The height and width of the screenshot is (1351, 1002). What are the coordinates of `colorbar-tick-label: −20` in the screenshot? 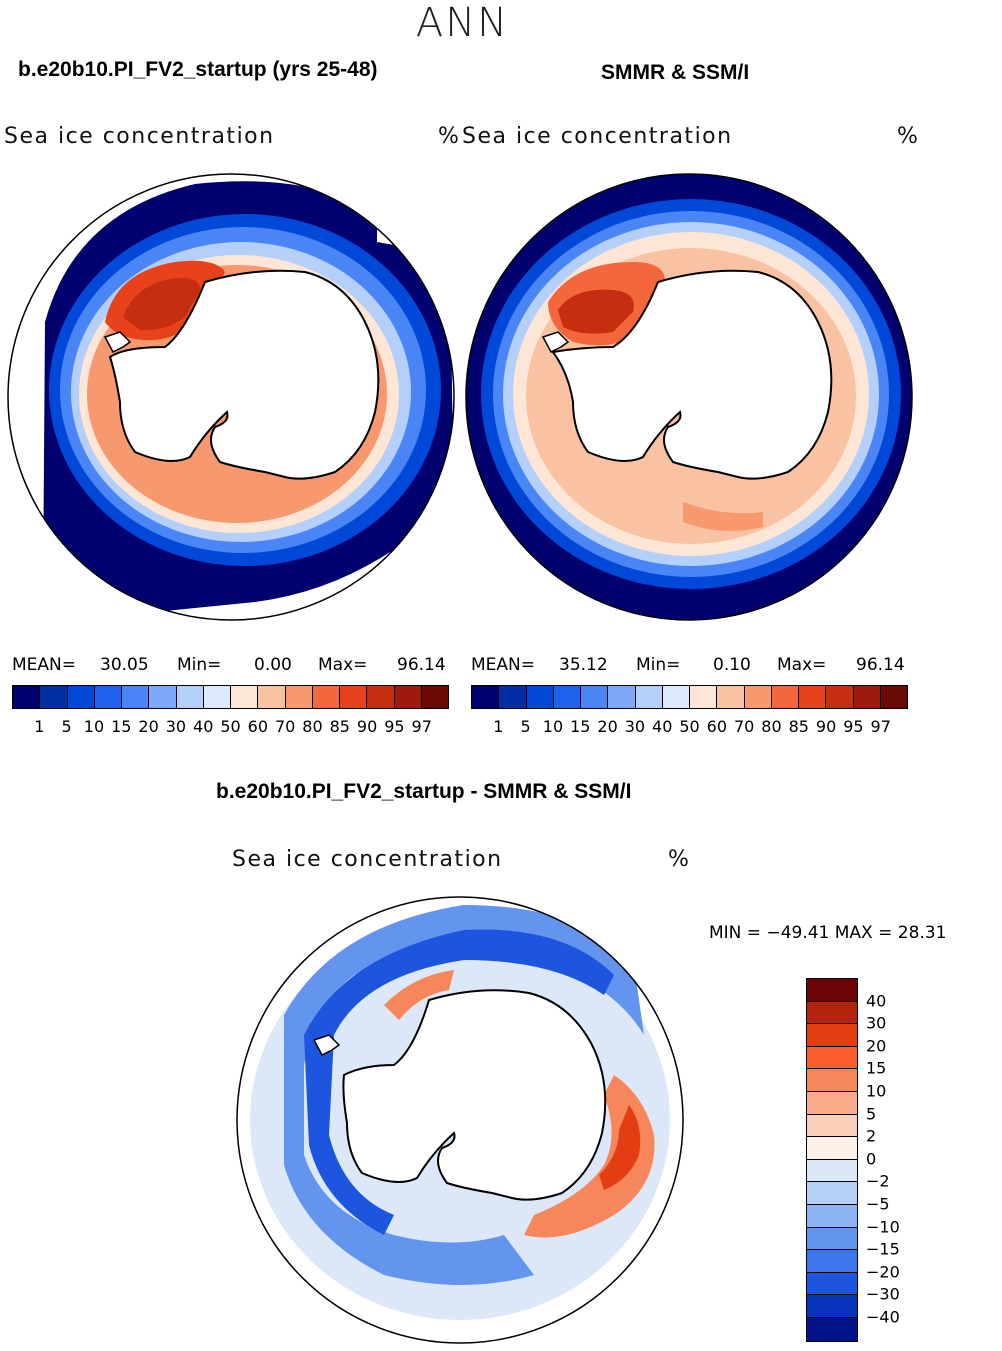 It's located at (883, 1272).